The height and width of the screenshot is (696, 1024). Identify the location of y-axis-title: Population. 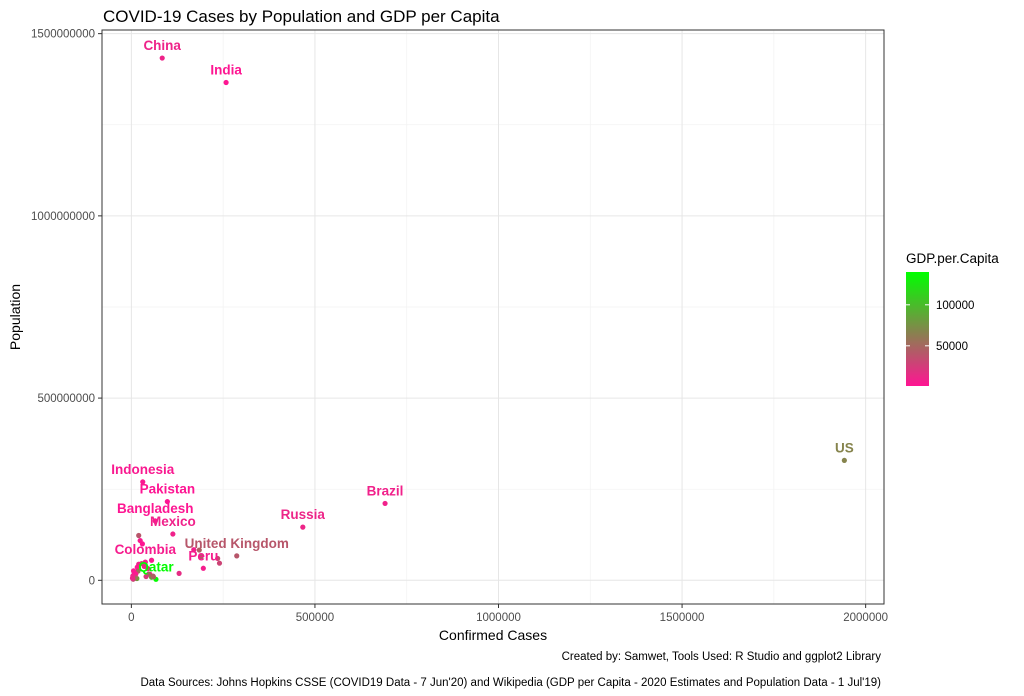
(15, 317).